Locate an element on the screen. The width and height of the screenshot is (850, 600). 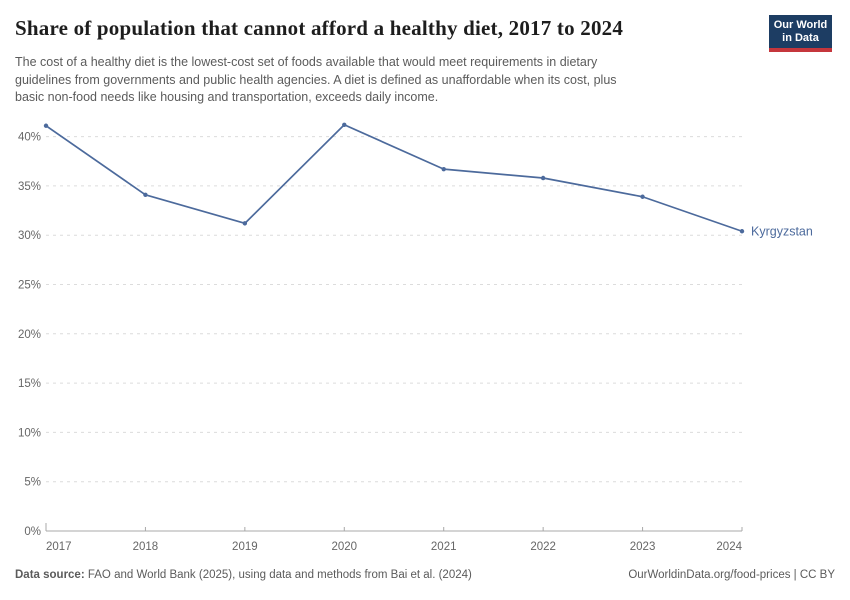
y-tick-label: 40% is located at coordinates (29, 138).